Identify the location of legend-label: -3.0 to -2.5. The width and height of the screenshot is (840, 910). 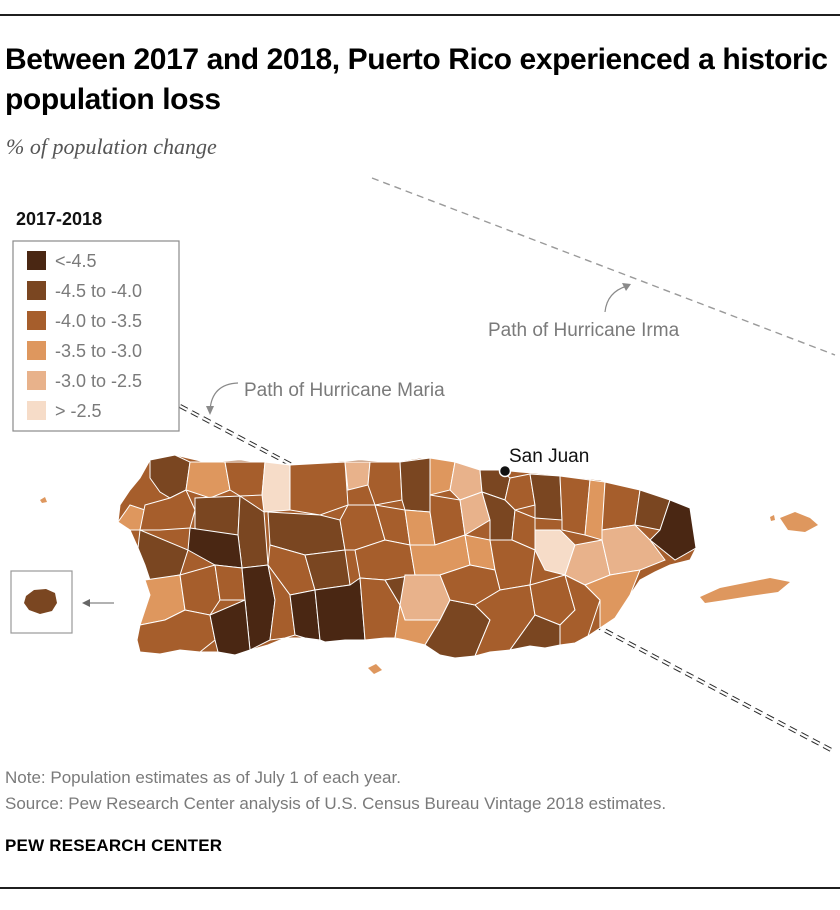
(98, 381).